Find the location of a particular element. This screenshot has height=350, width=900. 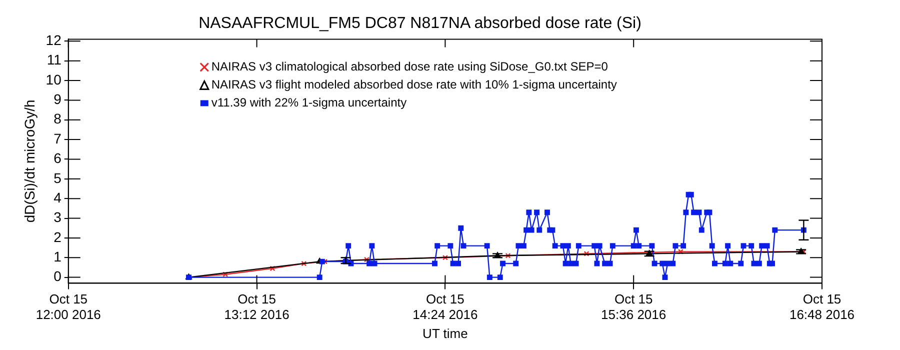

y-tick-label: 1 is located at coordinates (58, 256).